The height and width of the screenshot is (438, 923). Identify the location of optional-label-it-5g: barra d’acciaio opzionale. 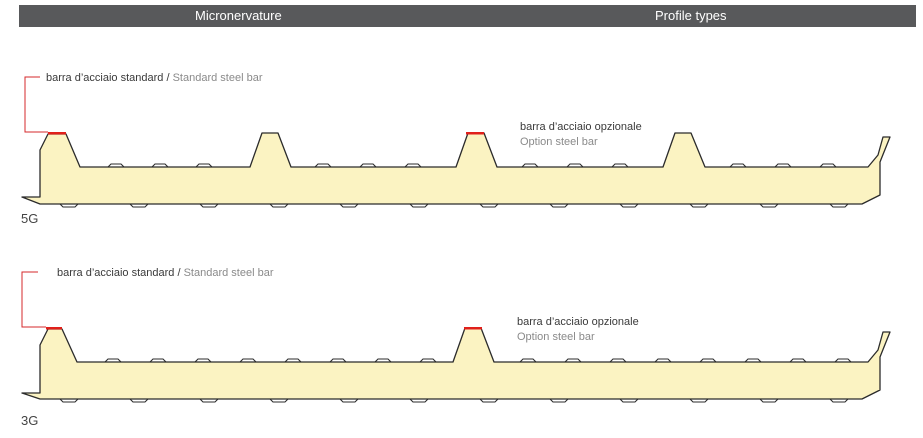
(581, 127).